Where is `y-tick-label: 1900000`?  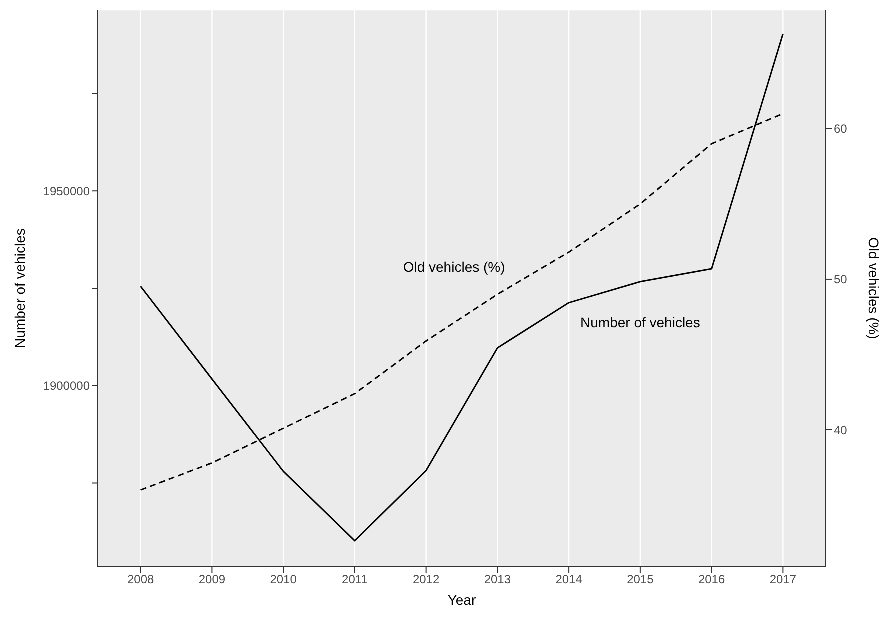
y-tick-label: 1900000 is located at coordinates (66, 386).